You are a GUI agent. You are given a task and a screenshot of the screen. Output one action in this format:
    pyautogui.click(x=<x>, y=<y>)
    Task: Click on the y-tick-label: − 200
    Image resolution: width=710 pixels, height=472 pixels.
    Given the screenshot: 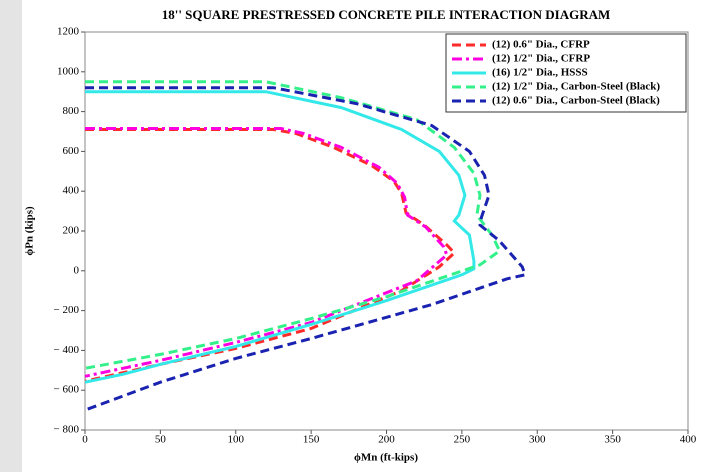 What is the action you would take?
    pyautogui.click(x=67, y=310)
    